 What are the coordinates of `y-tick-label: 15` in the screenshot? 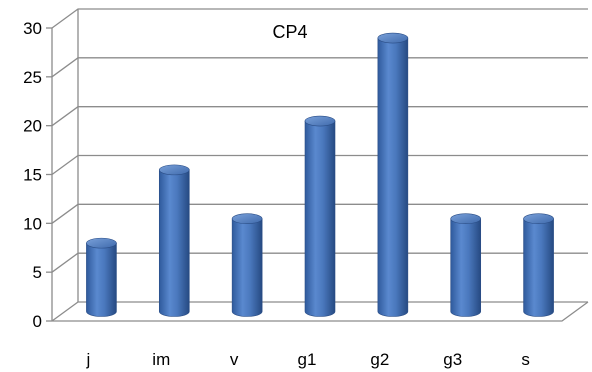 It's located at (32, 175).